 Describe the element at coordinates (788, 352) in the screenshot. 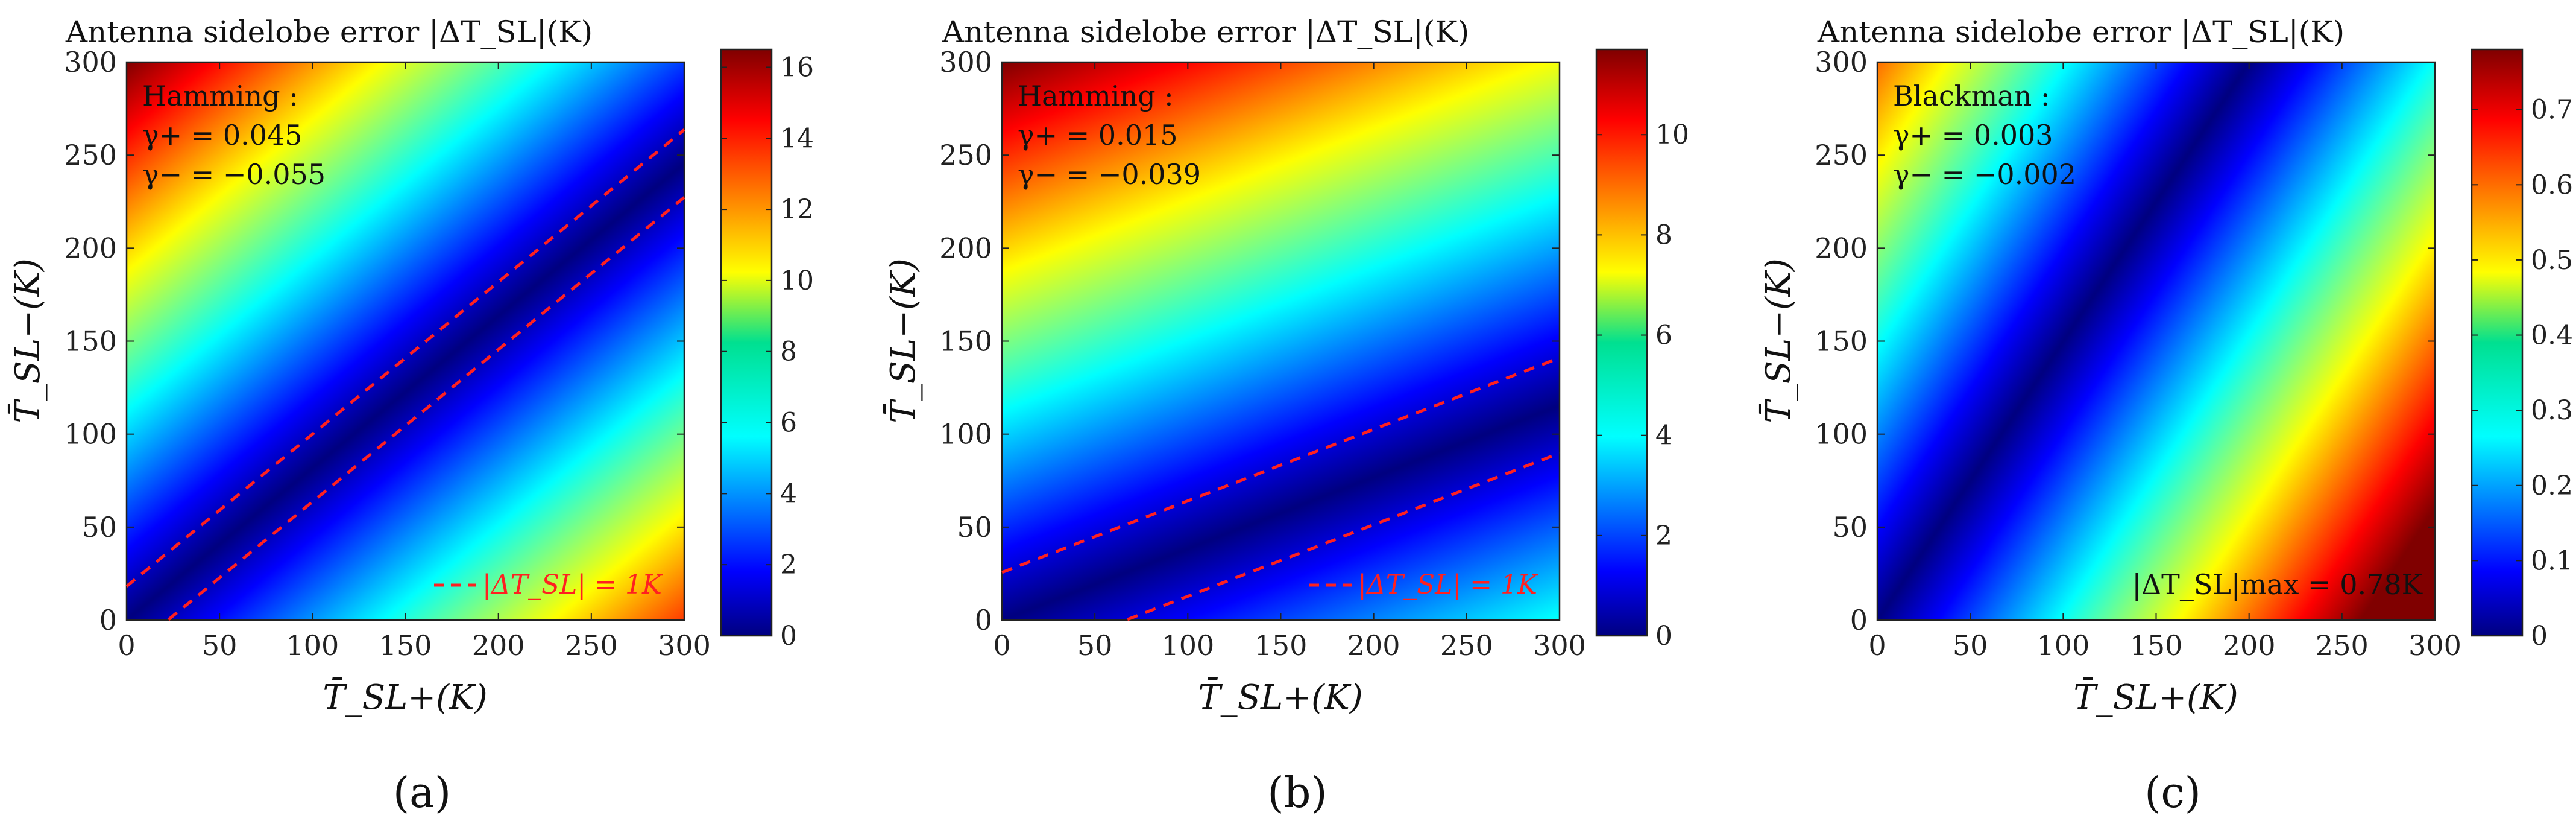

I see `colorbar-tick-label: 8` at that location.